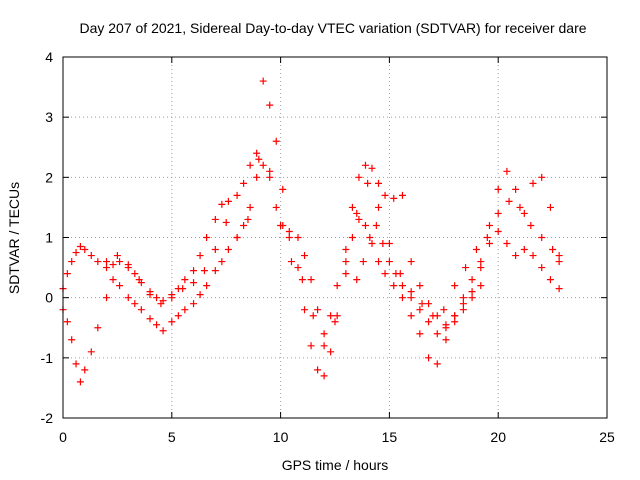 The image size is (640, 480). What do you see at coordinates (14, 238) in the screenshot?
I see `y-axis-label: SDTVAR / TECUs` at bounding box center [14, 238].